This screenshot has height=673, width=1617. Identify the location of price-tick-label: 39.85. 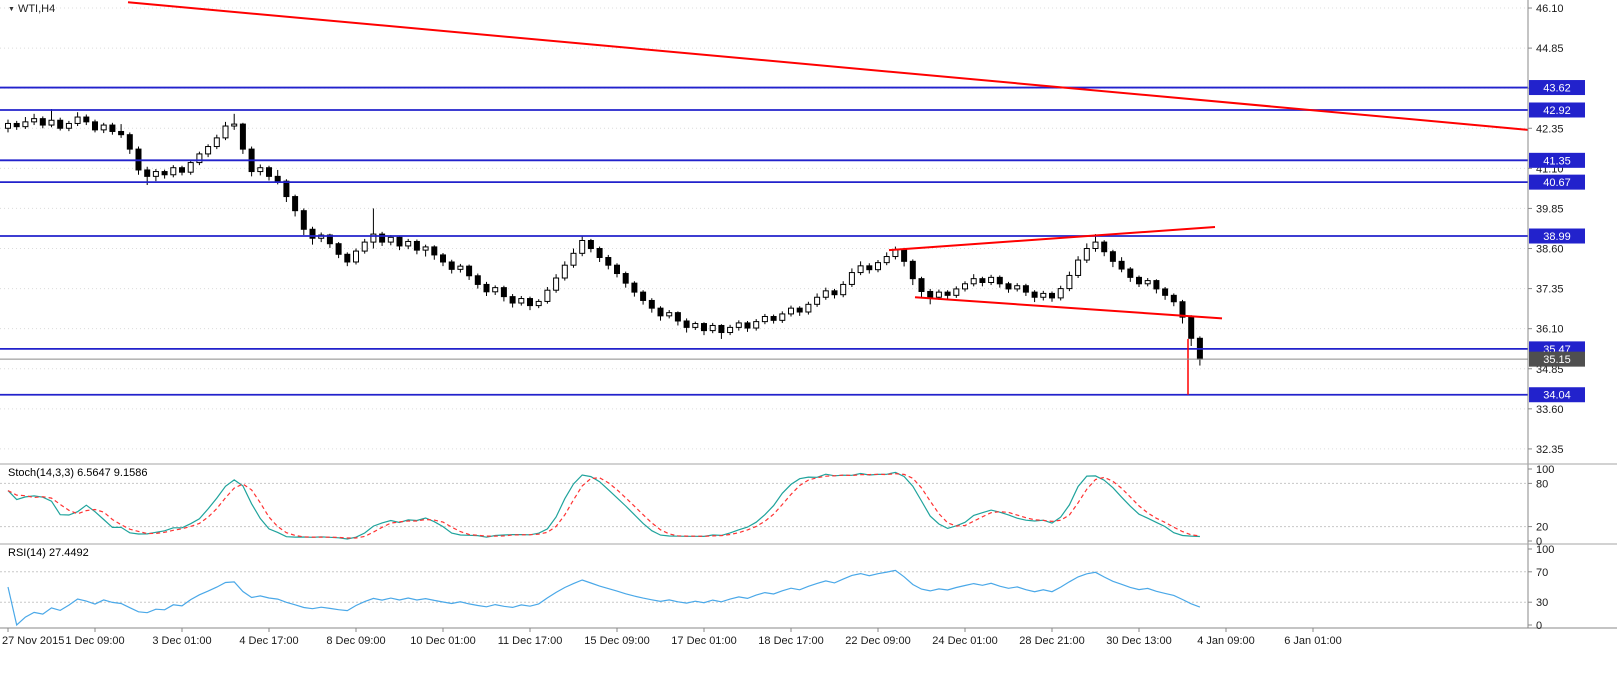
(1550, 209).